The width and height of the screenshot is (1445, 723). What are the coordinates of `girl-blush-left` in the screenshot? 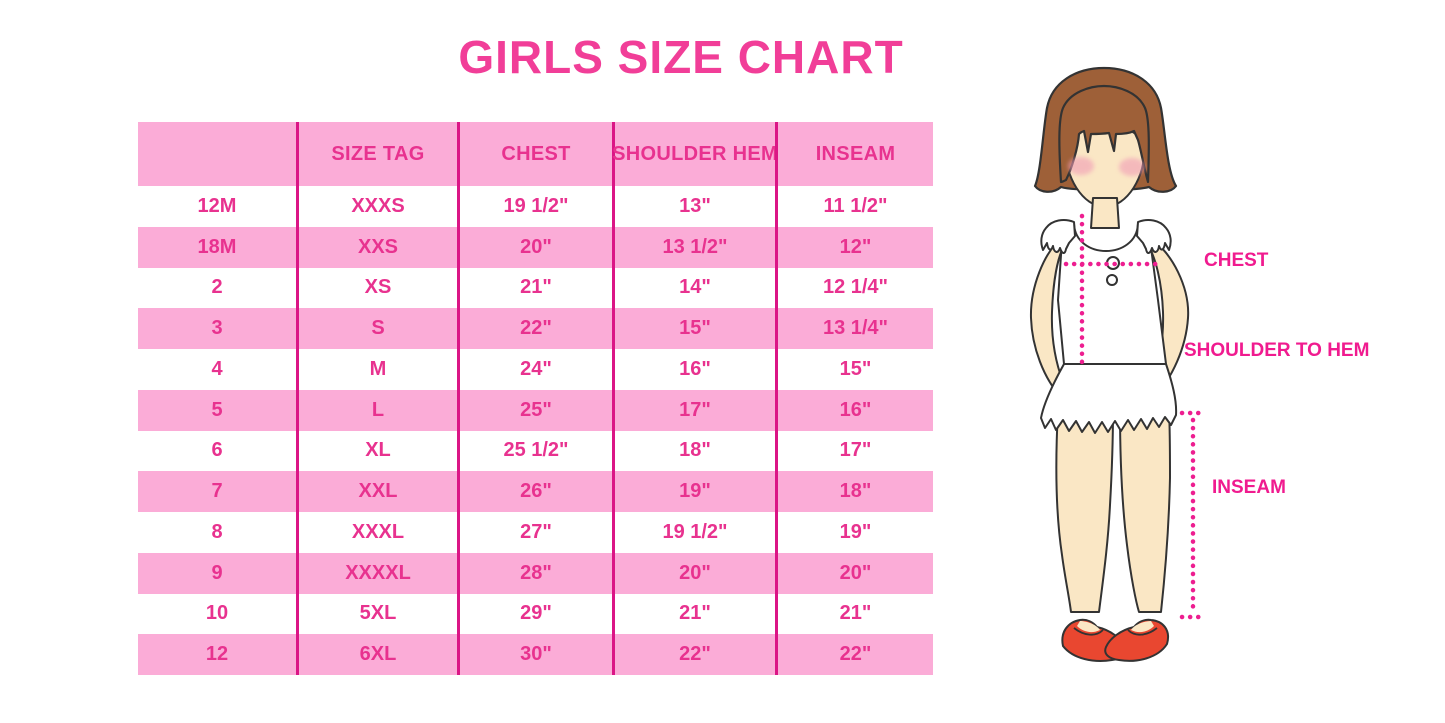 It's located at (1081, 166).